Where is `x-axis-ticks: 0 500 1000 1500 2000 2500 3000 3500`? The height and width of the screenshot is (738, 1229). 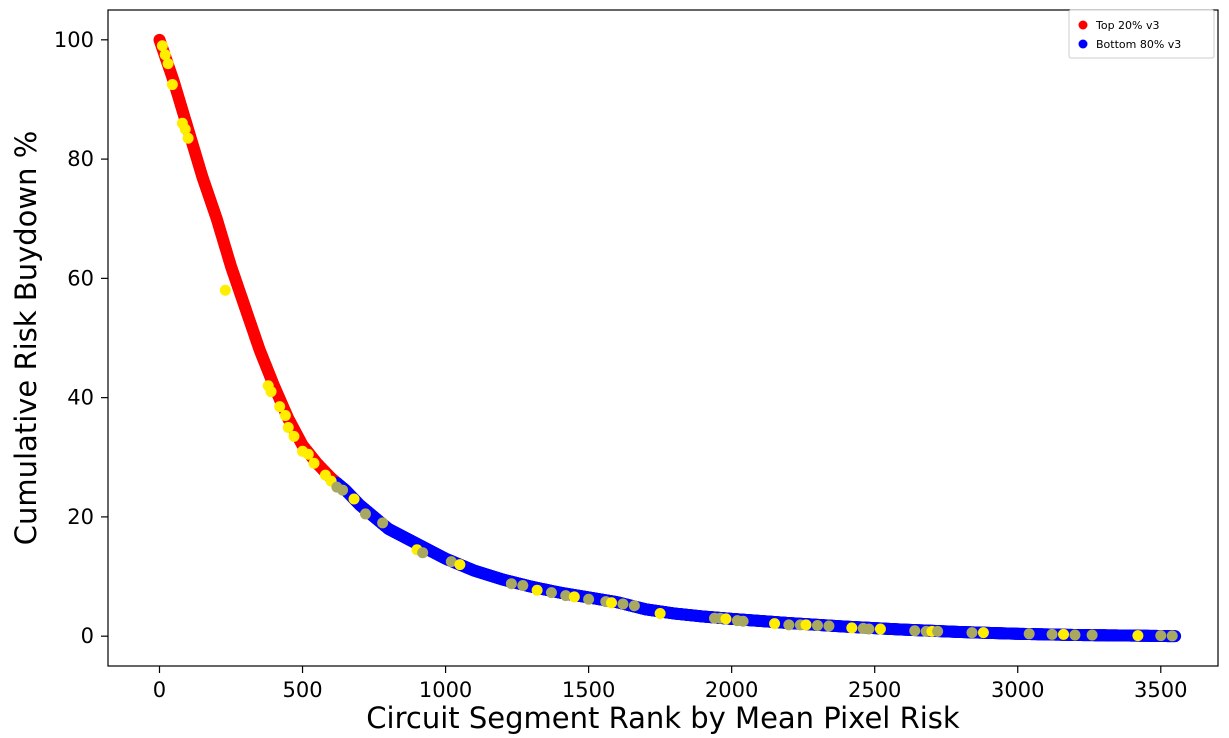
x-axis-ticks: 0 500 1000 1500 2000 2500 3000 3500 is located at coordinates (670, 684).